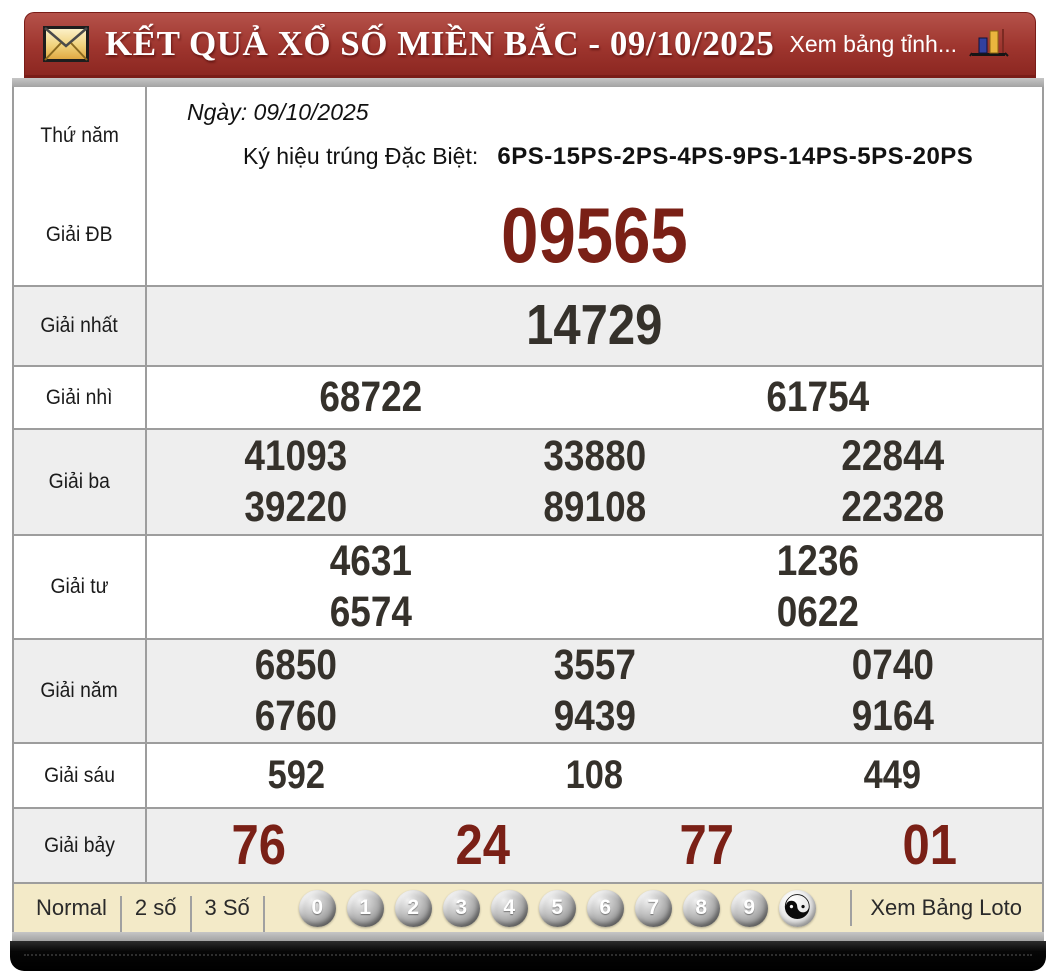  Describe the element at coordinates (735, 156) in the screenshot. I see `special-sign-value: 6PS-15PS-2PS-4PS-9PS-14PS-5PS-20PS` at that location.